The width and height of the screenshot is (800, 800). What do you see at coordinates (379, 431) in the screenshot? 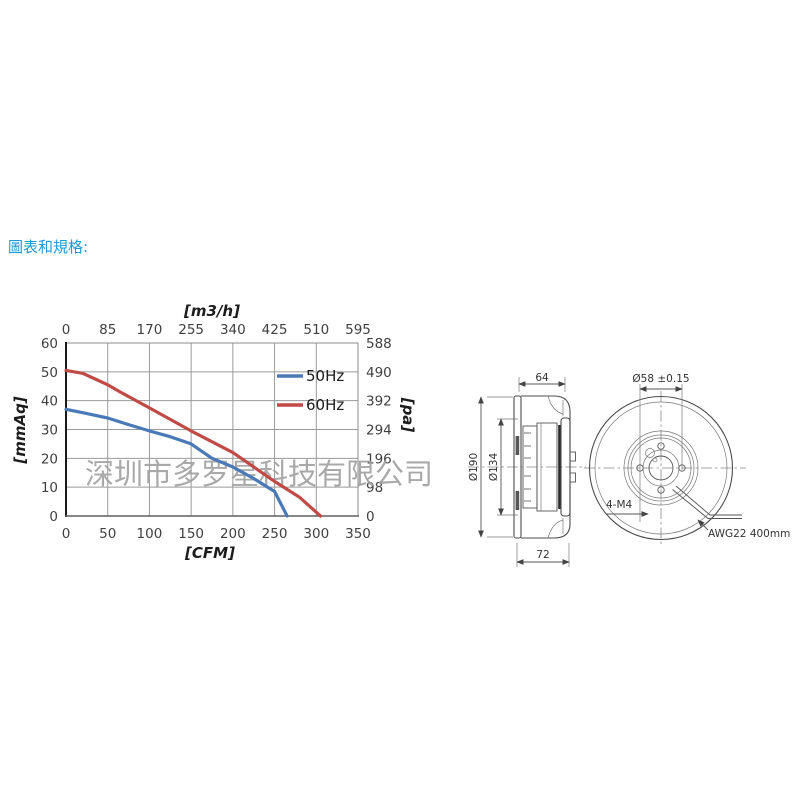
I see `y-tick-right: 294` at bounding box center [379, 431].